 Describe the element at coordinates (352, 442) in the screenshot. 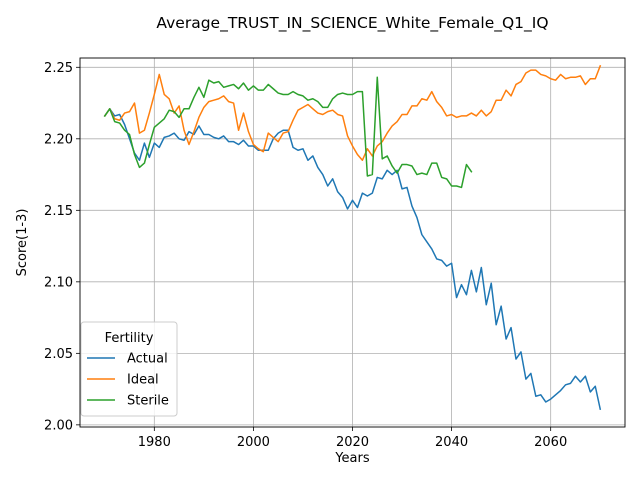

I see `x-tick-label: 2020` at that location.